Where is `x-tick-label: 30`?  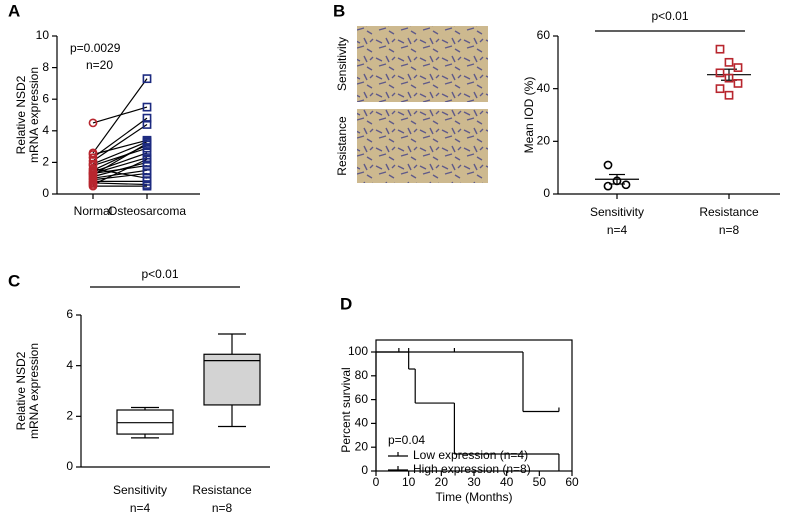 x-tick-label: 30 is located at coordinates (474, 482).